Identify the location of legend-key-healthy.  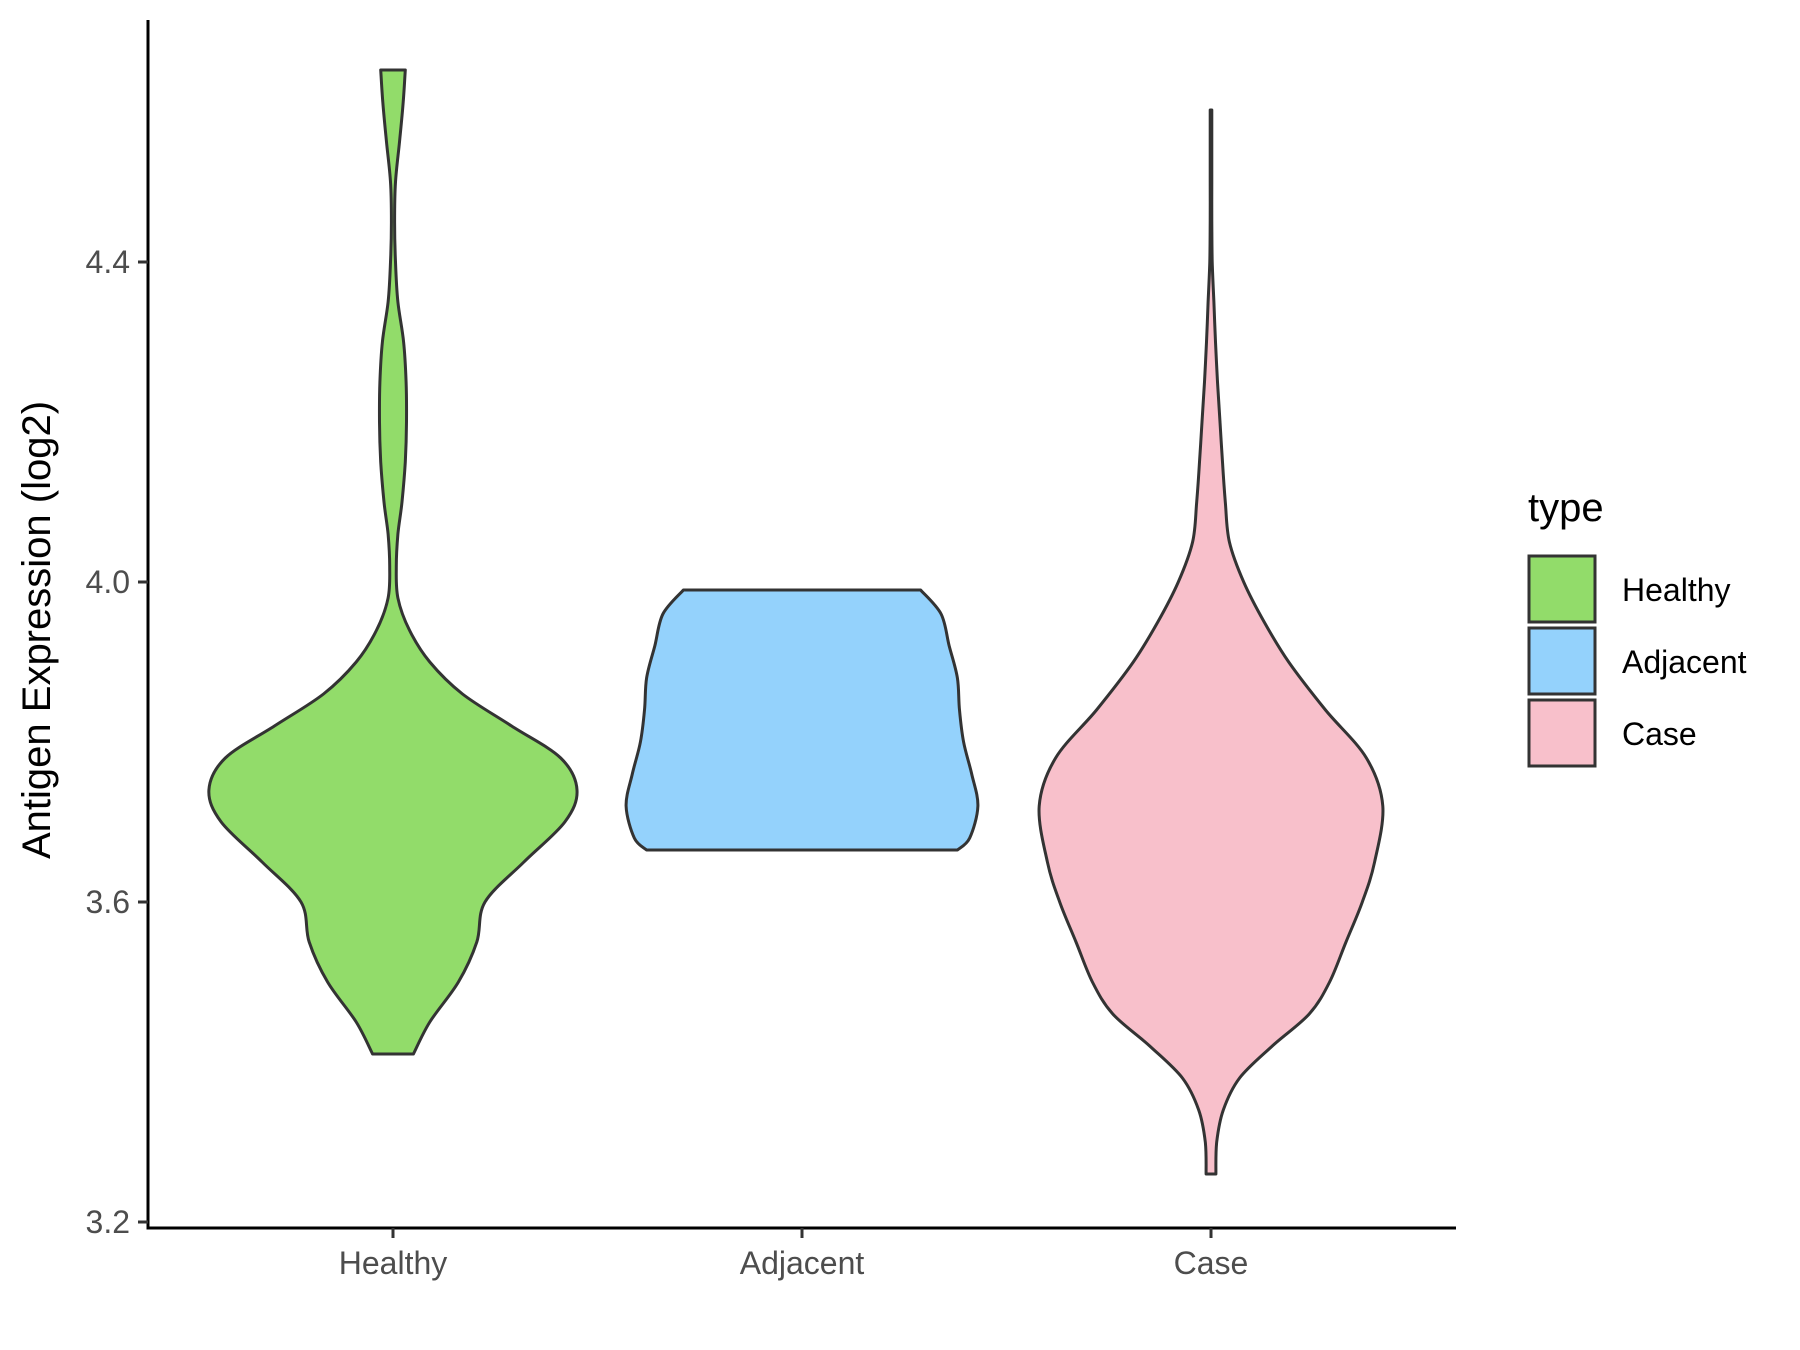
(1562, 589).